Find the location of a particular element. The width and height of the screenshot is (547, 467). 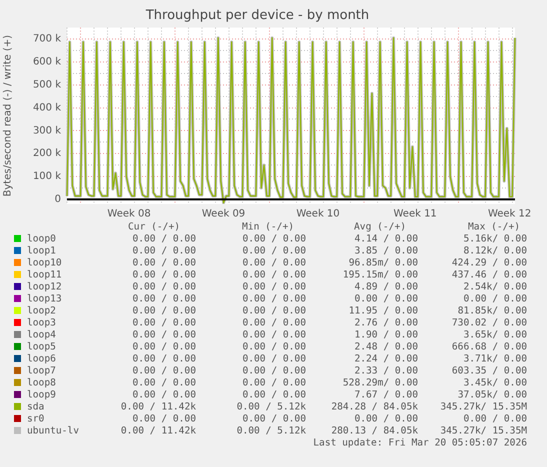

text: 284.28 / 84.05k is located at coordinates (374, 407).